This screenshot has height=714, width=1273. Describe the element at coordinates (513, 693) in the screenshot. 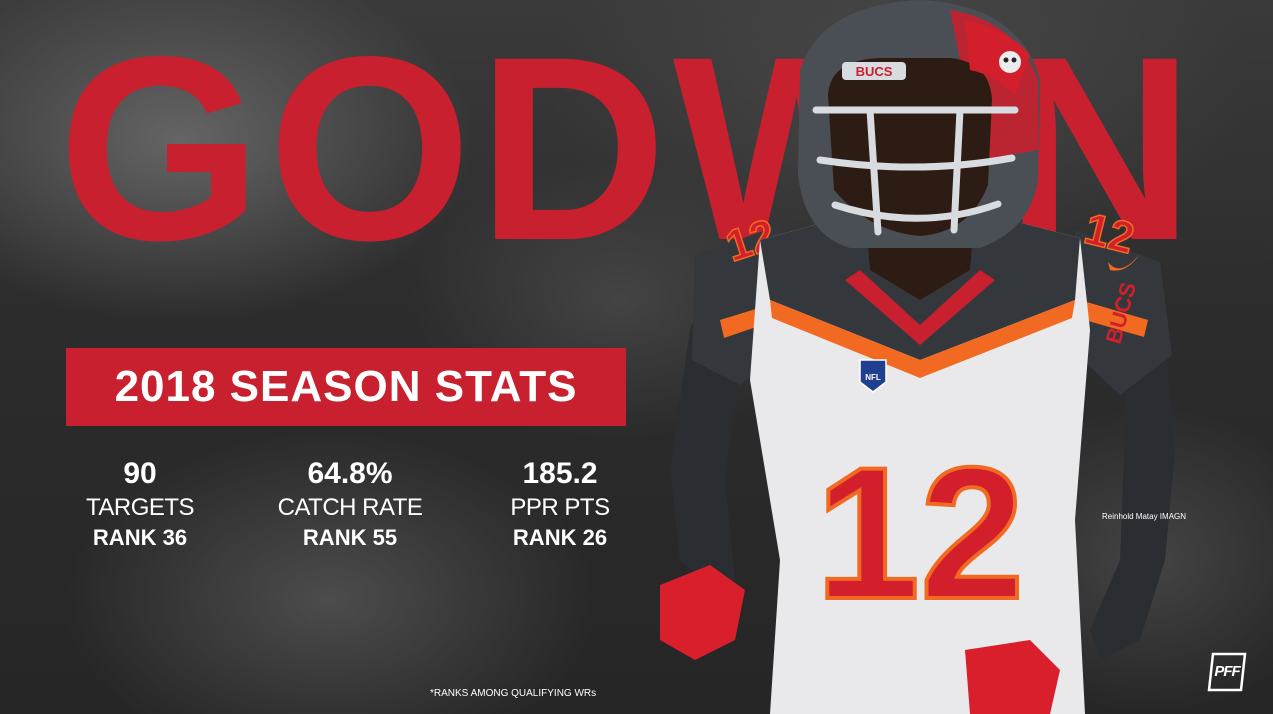

I see `ranks-footnote: *RANKS AMONG QUALIFYING WRs` at that location.